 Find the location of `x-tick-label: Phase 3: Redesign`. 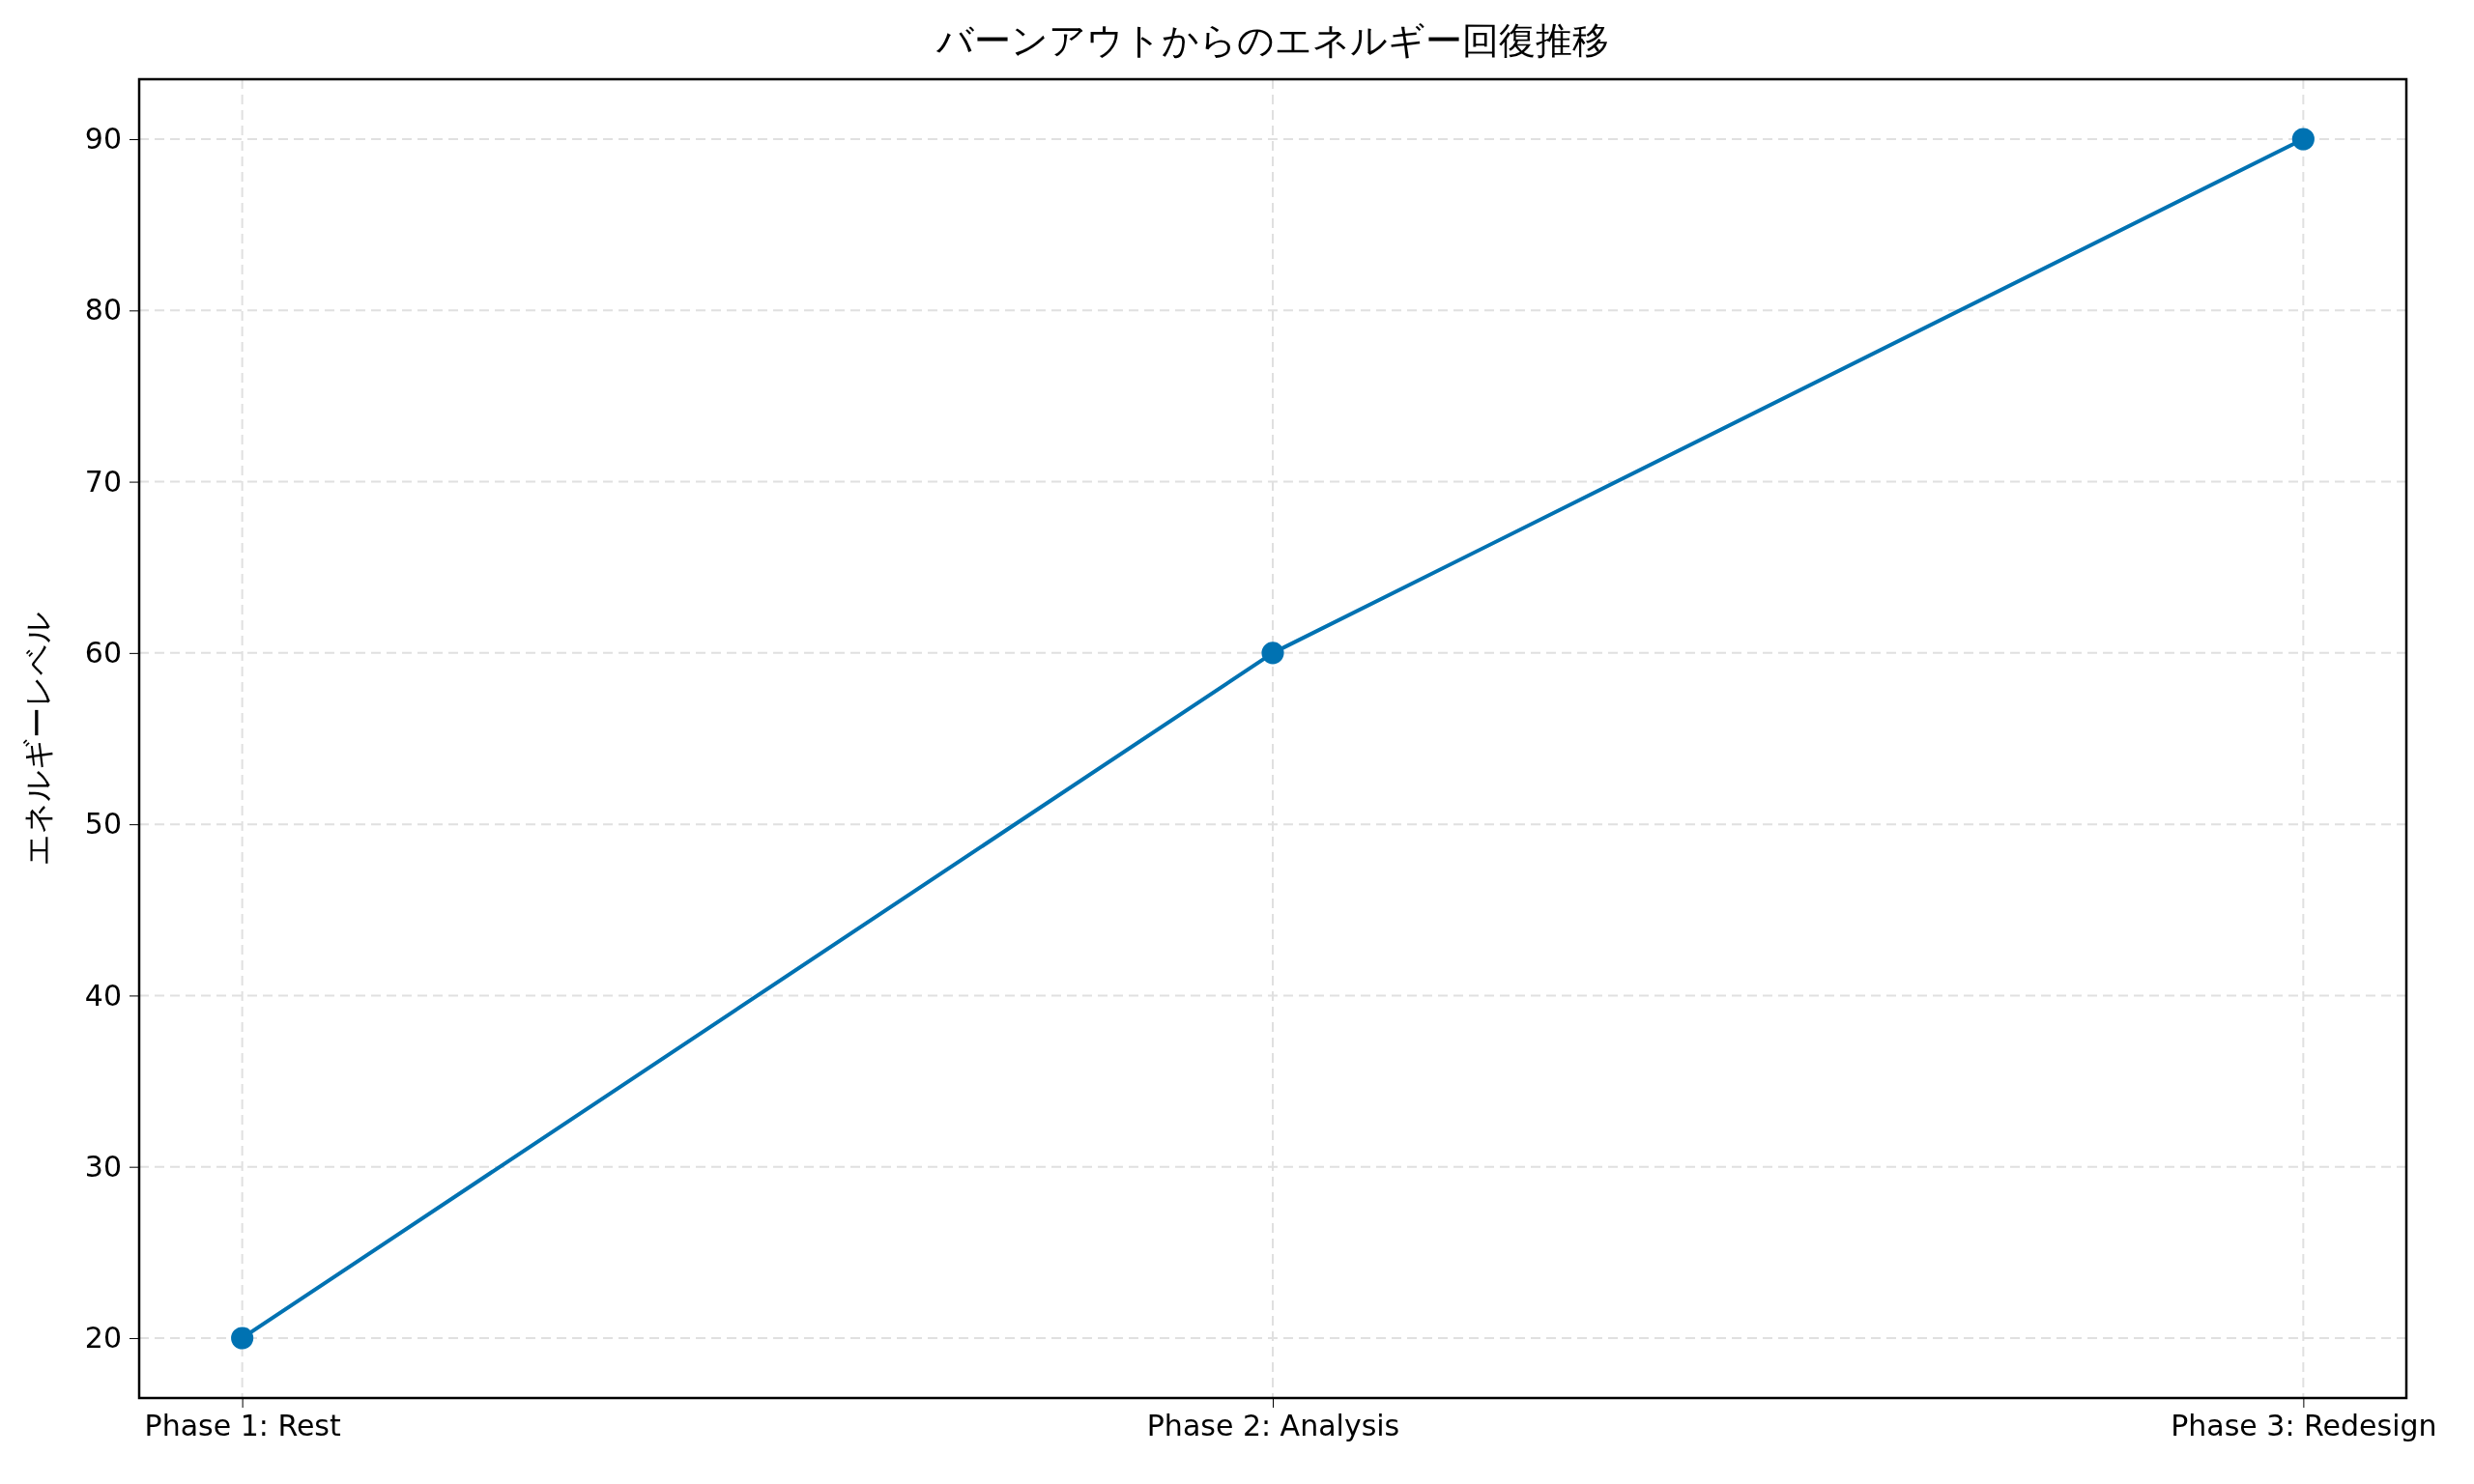

x-tick-label: Phase 3: Redesign is located at coordinates (2304, 1426).